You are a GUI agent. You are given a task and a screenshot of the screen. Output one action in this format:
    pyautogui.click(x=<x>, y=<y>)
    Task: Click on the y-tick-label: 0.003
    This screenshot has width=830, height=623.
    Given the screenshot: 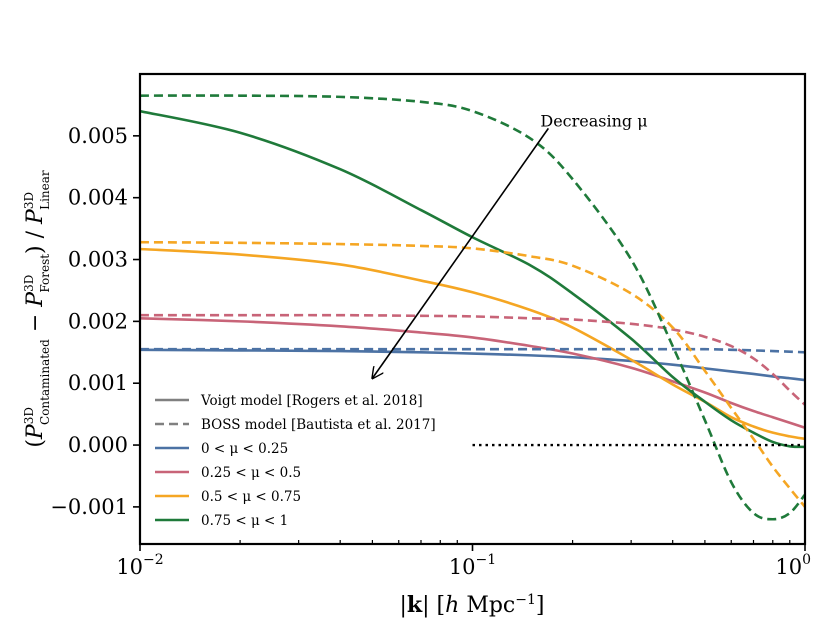 What is the action you would take?
    pyautogui.click(x=98, y=260)
    